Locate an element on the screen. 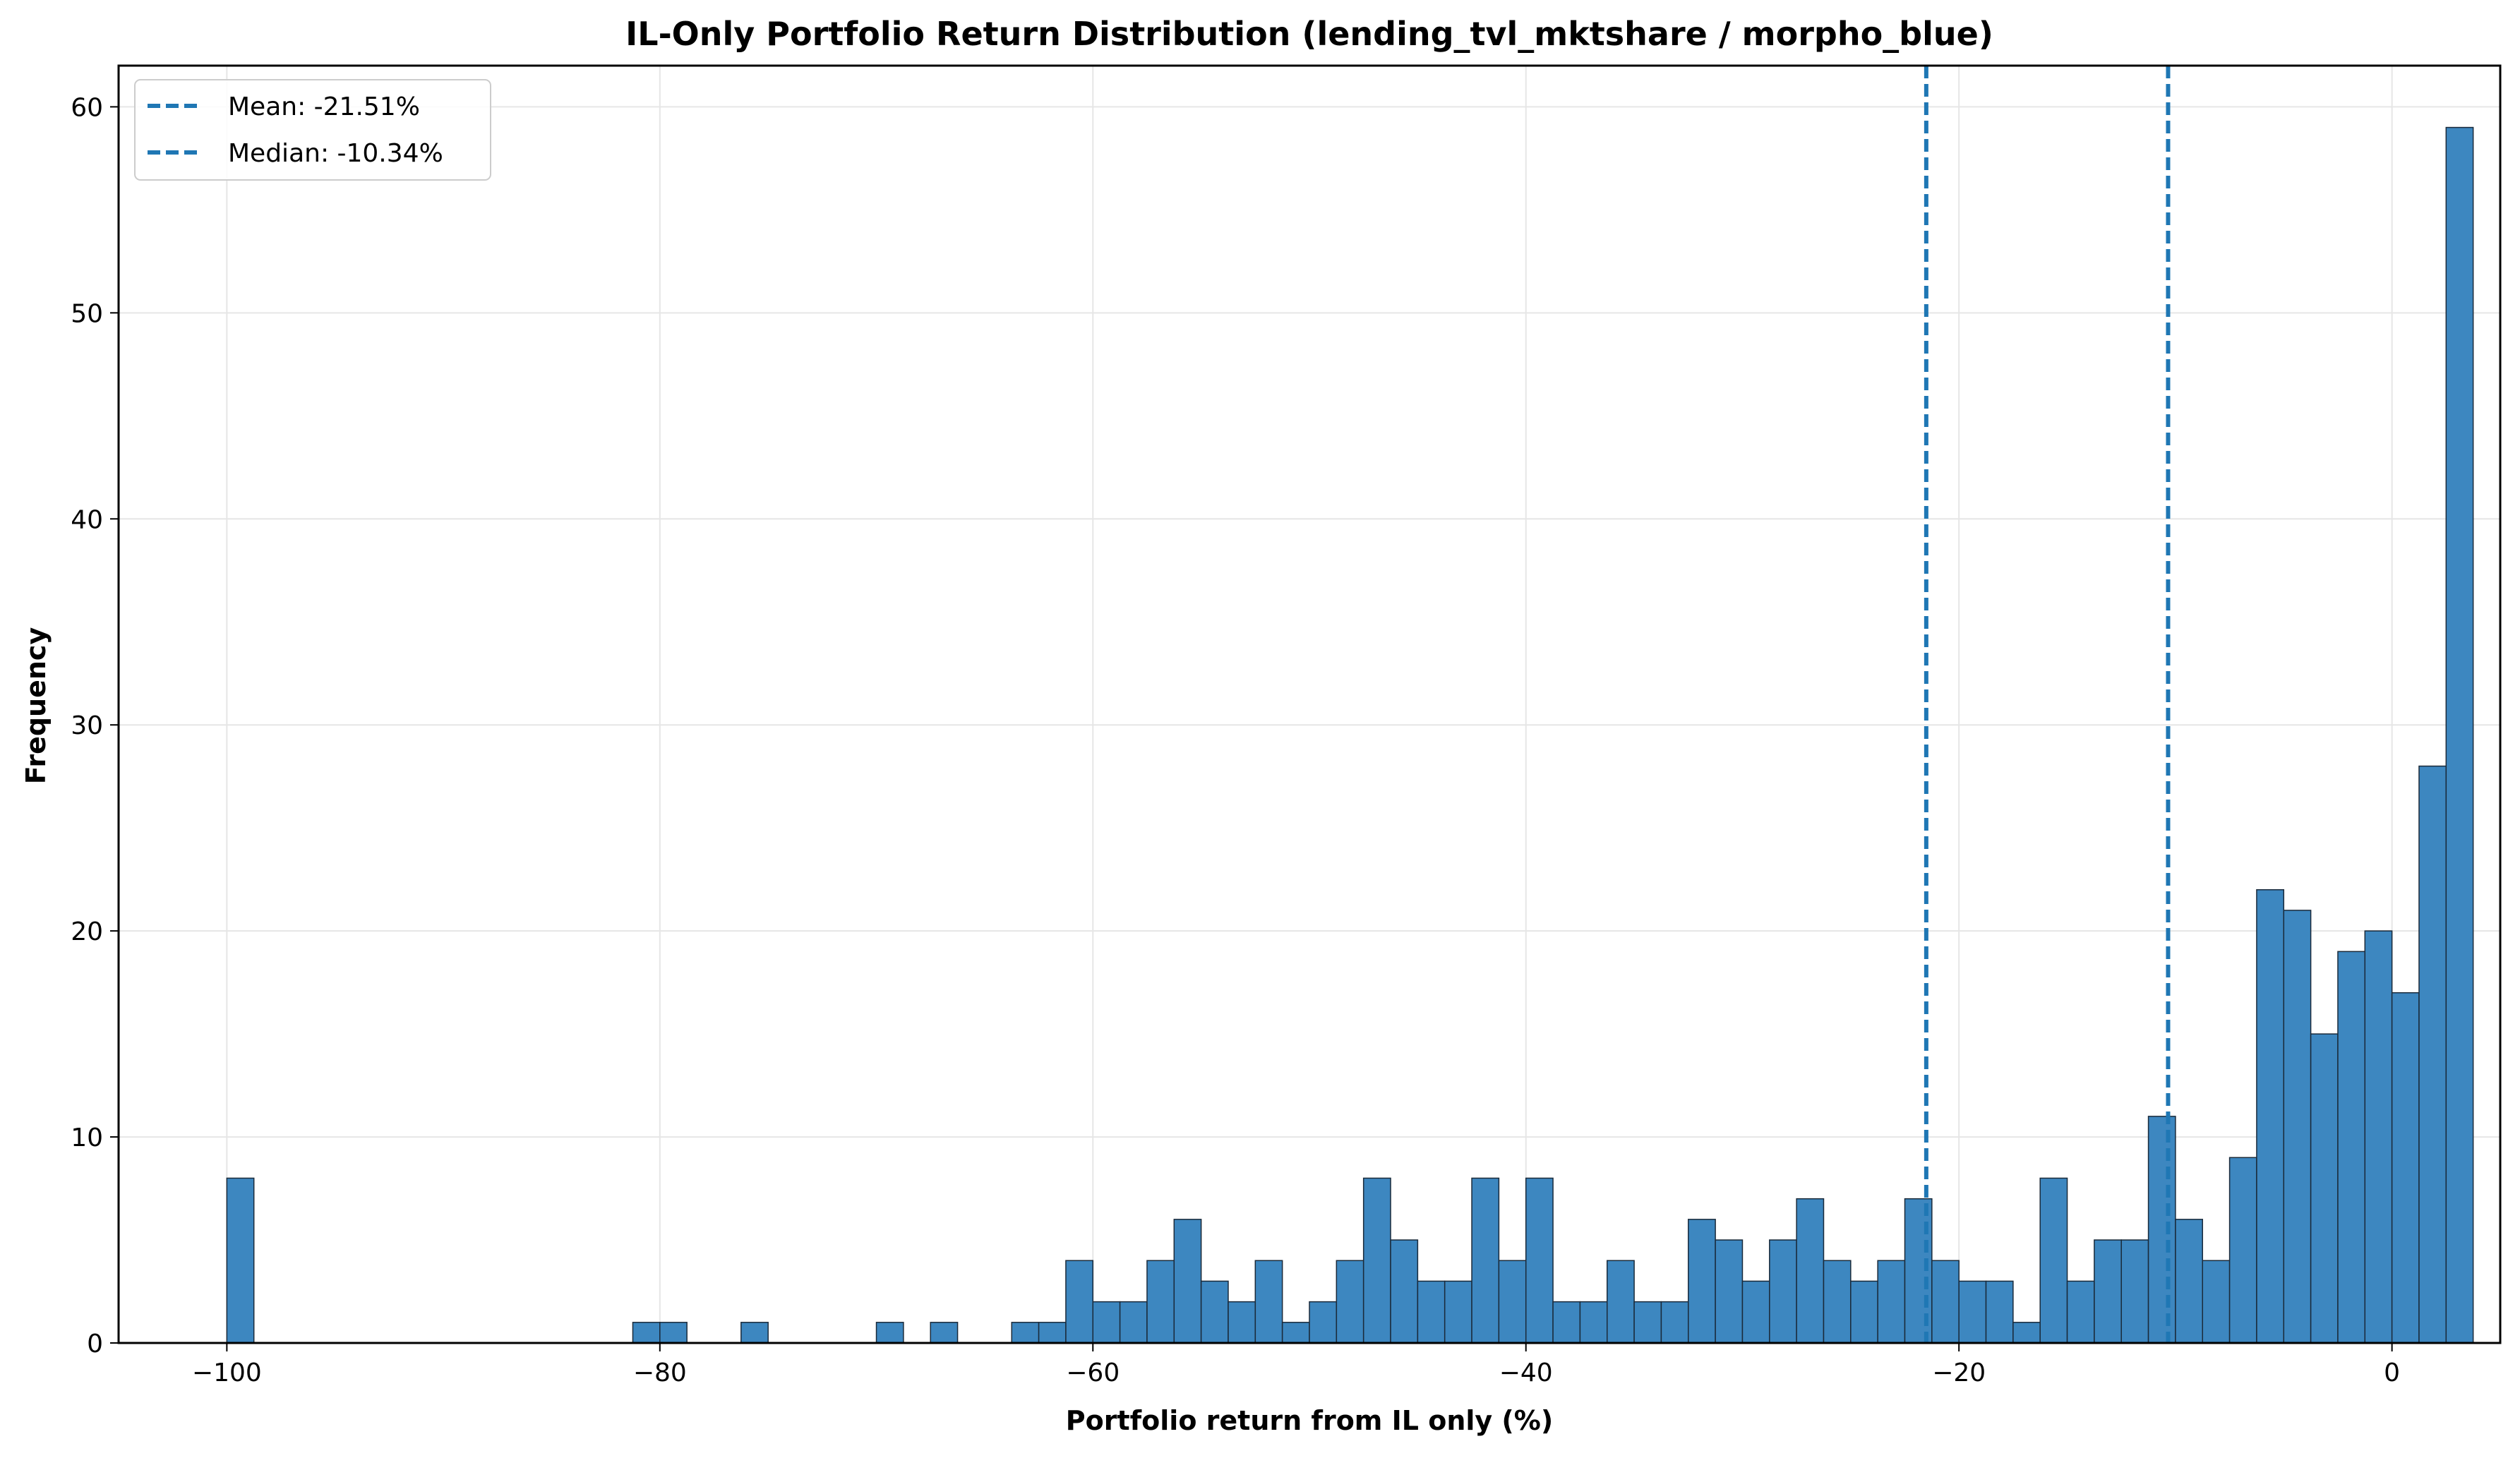 The width and height of the screenshot is (2520, 1458). y-tick-label: 60 is located at coordinates (87, 107).